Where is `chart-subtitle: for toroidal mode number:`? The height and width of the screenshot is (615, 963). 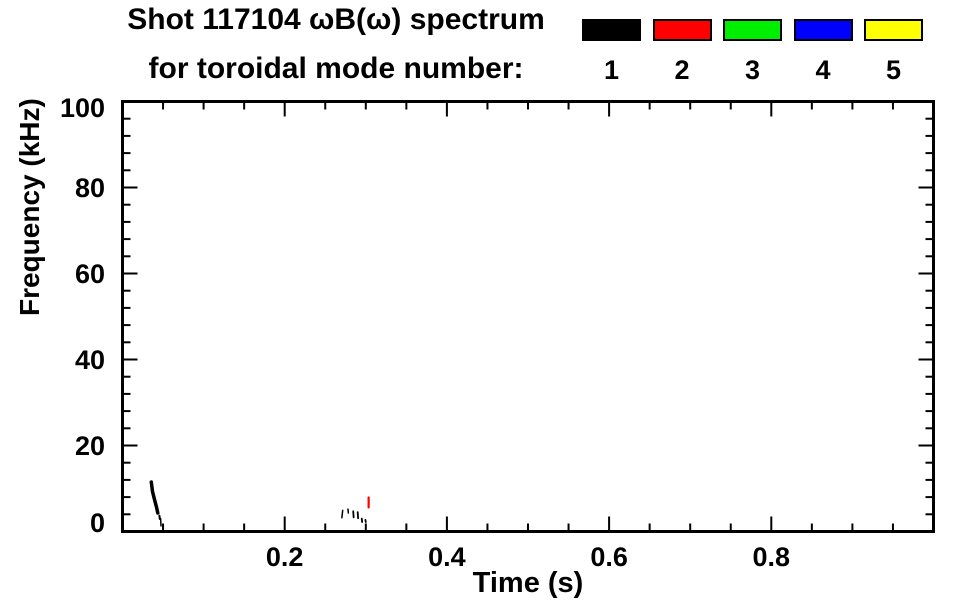
chart-subtitle: for toroidal mode number: is located at coordinates (336, 68).